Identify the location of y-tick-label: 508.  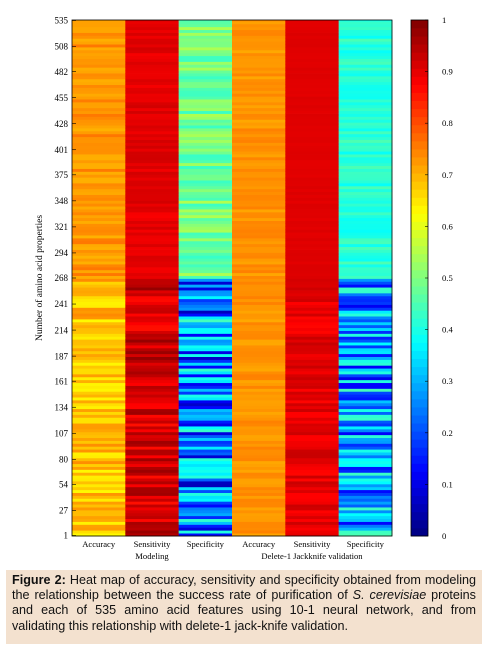
(62, 47).